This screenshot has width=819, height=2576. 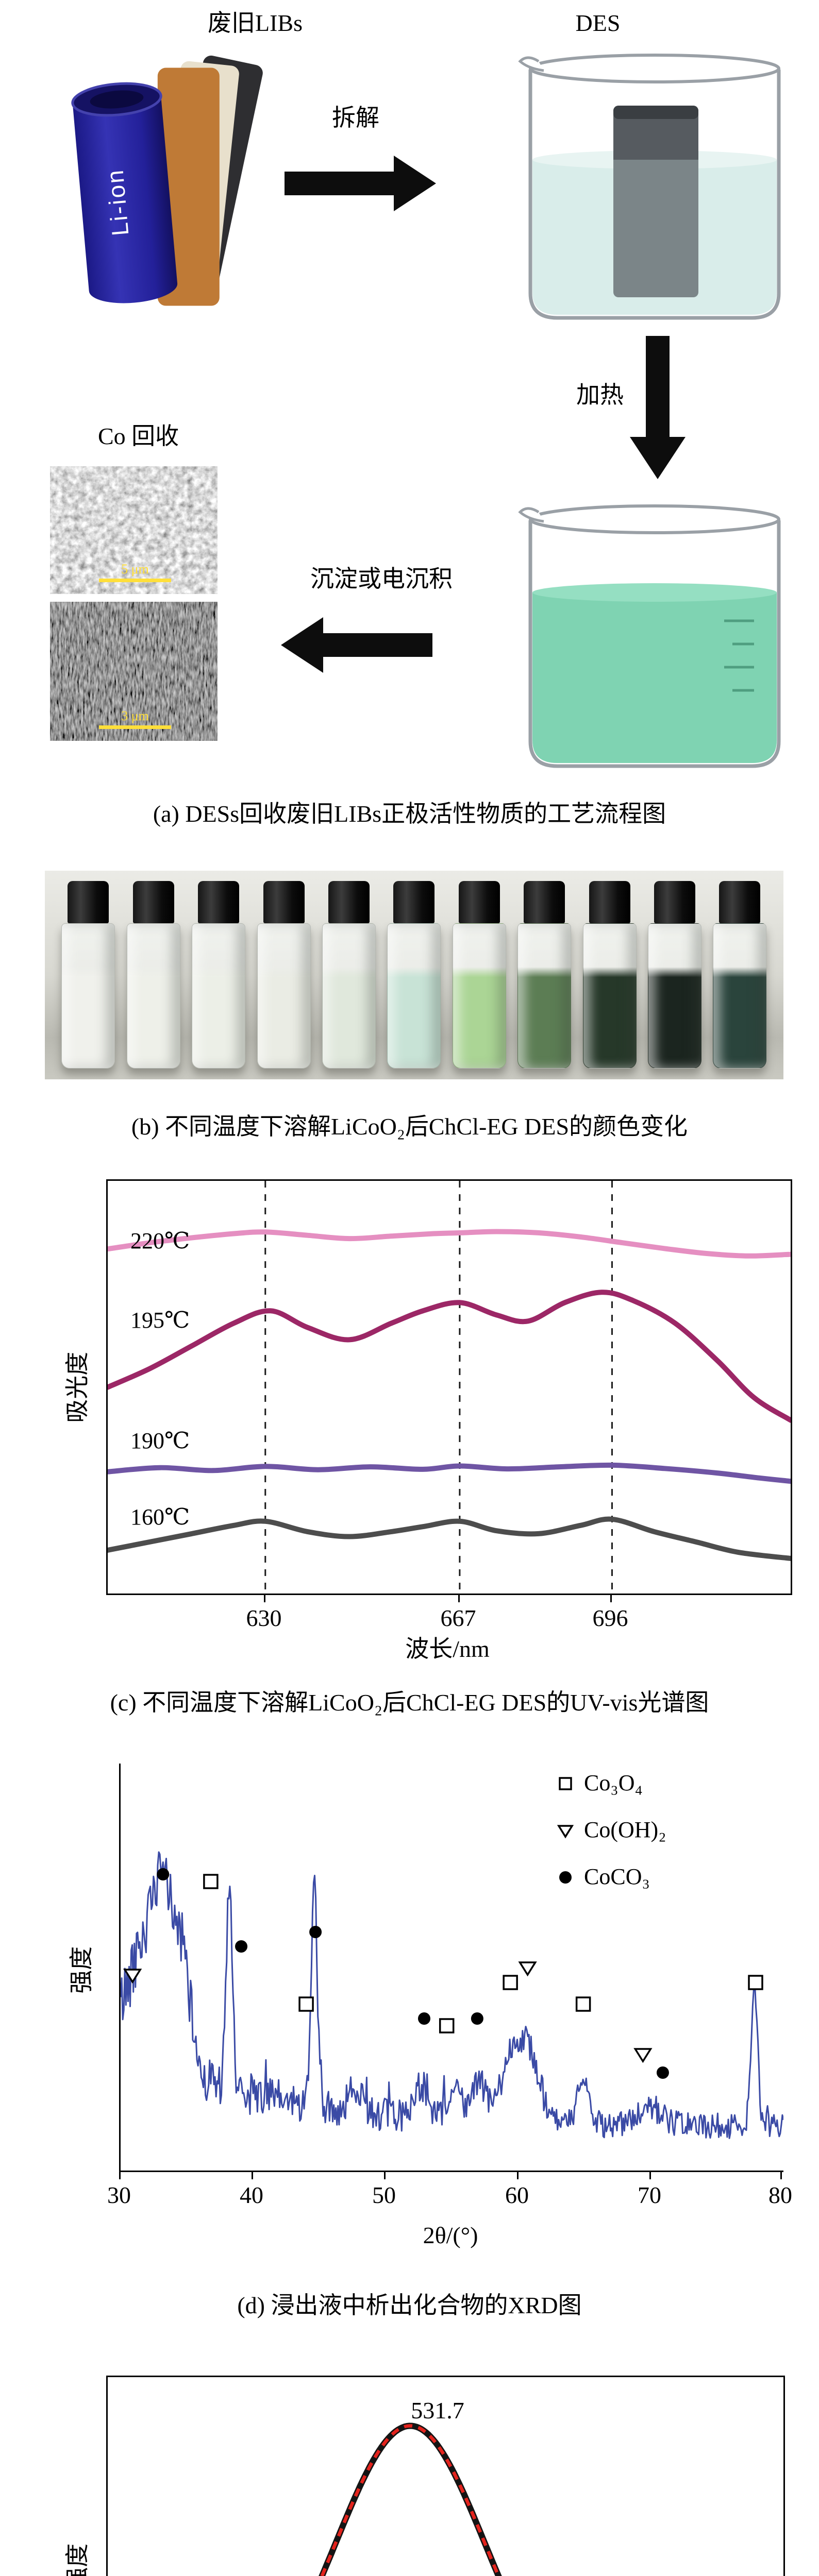 I want to click on heating-label: 加热, so click(x=600, y=395).